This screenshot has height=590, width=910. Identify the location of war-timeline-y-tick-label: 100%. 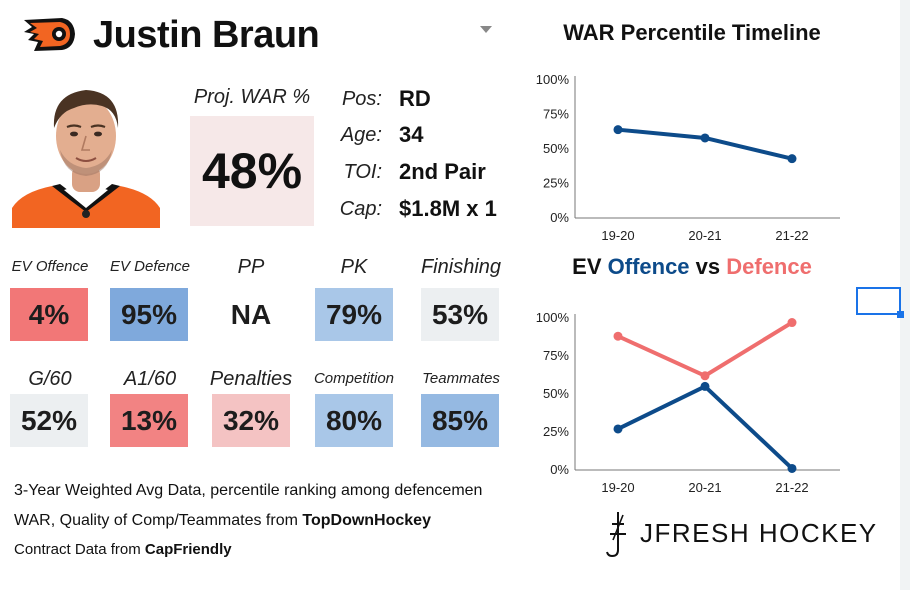
(553, 79).